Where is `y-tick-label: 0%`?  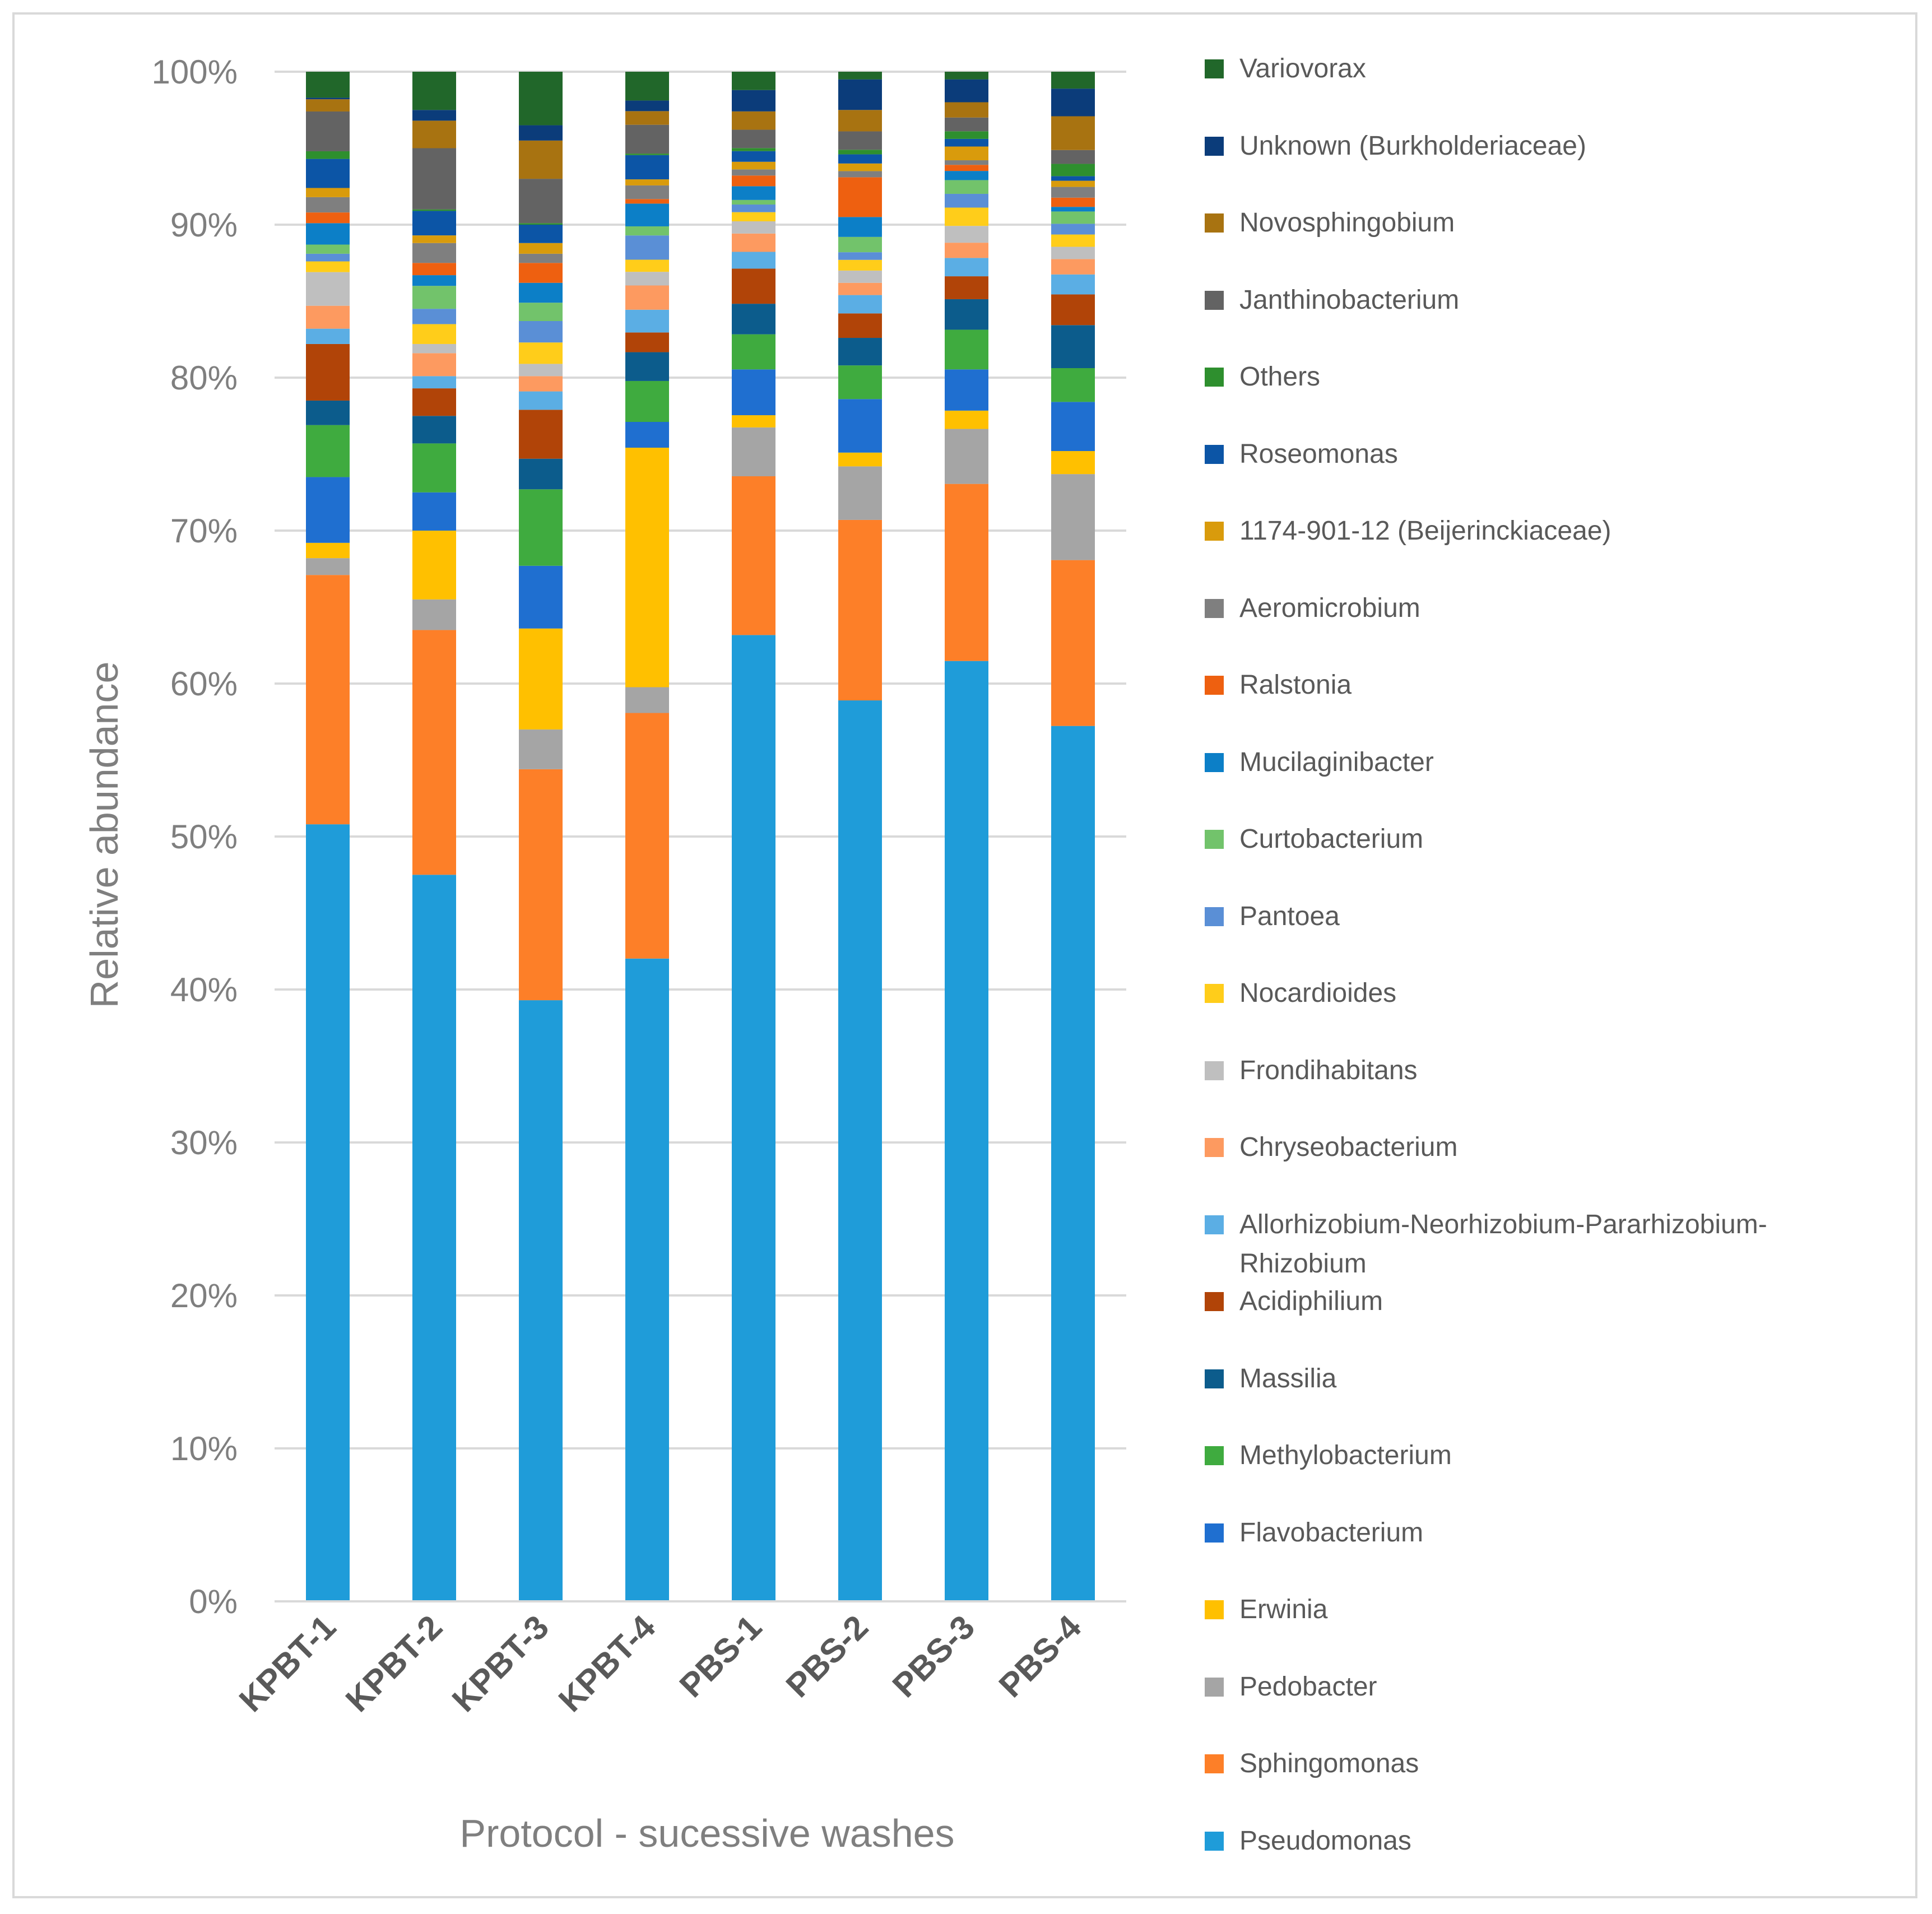
y-tick-label: 0% is located at coordinates (213, 1601).